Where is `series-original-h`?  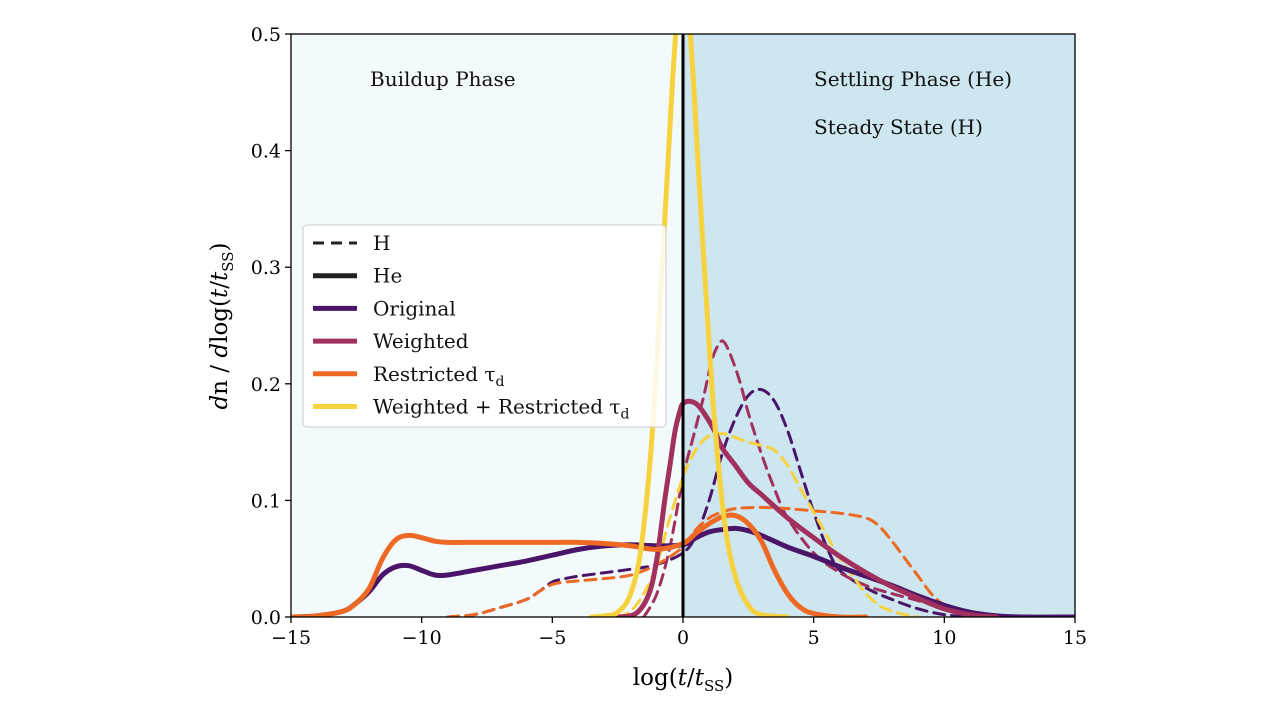 series-original-h is located at coordinates (709, 502).